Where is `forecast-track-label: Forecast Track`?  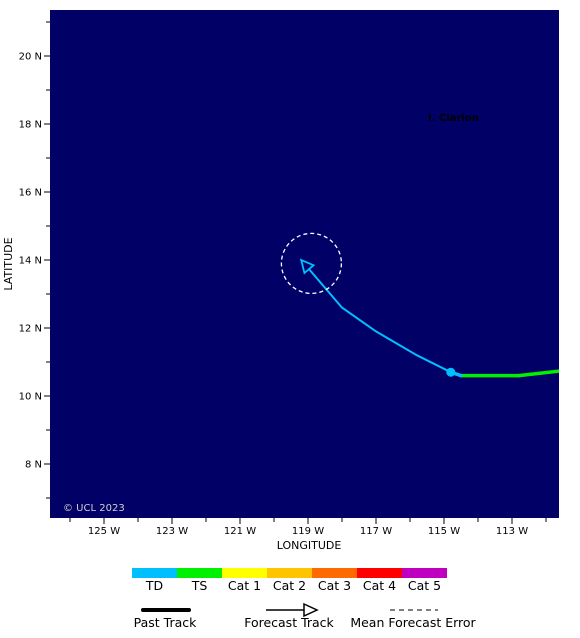
forecast-track-label: Forecast Track is located at coordinates (289, 622).